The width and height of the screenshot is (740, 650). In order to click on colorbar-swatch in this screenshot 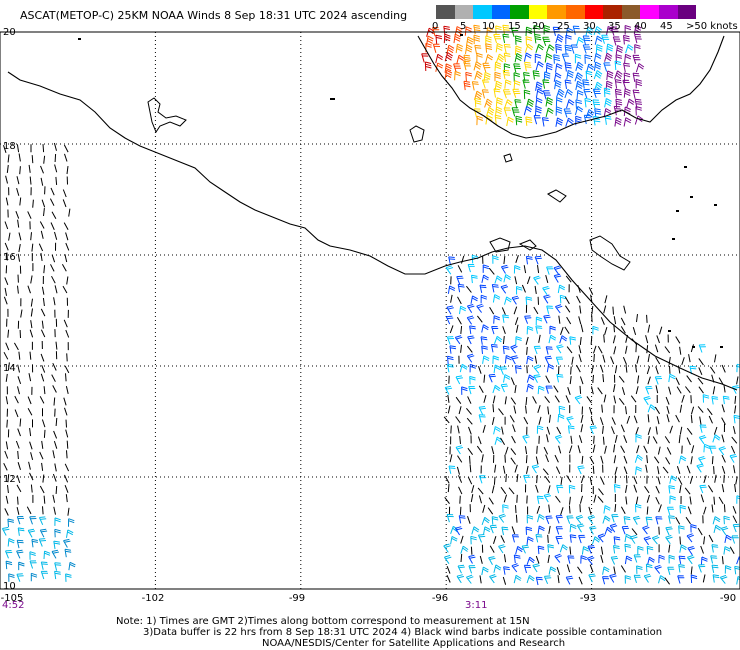, I will do `click(519, 12)`.